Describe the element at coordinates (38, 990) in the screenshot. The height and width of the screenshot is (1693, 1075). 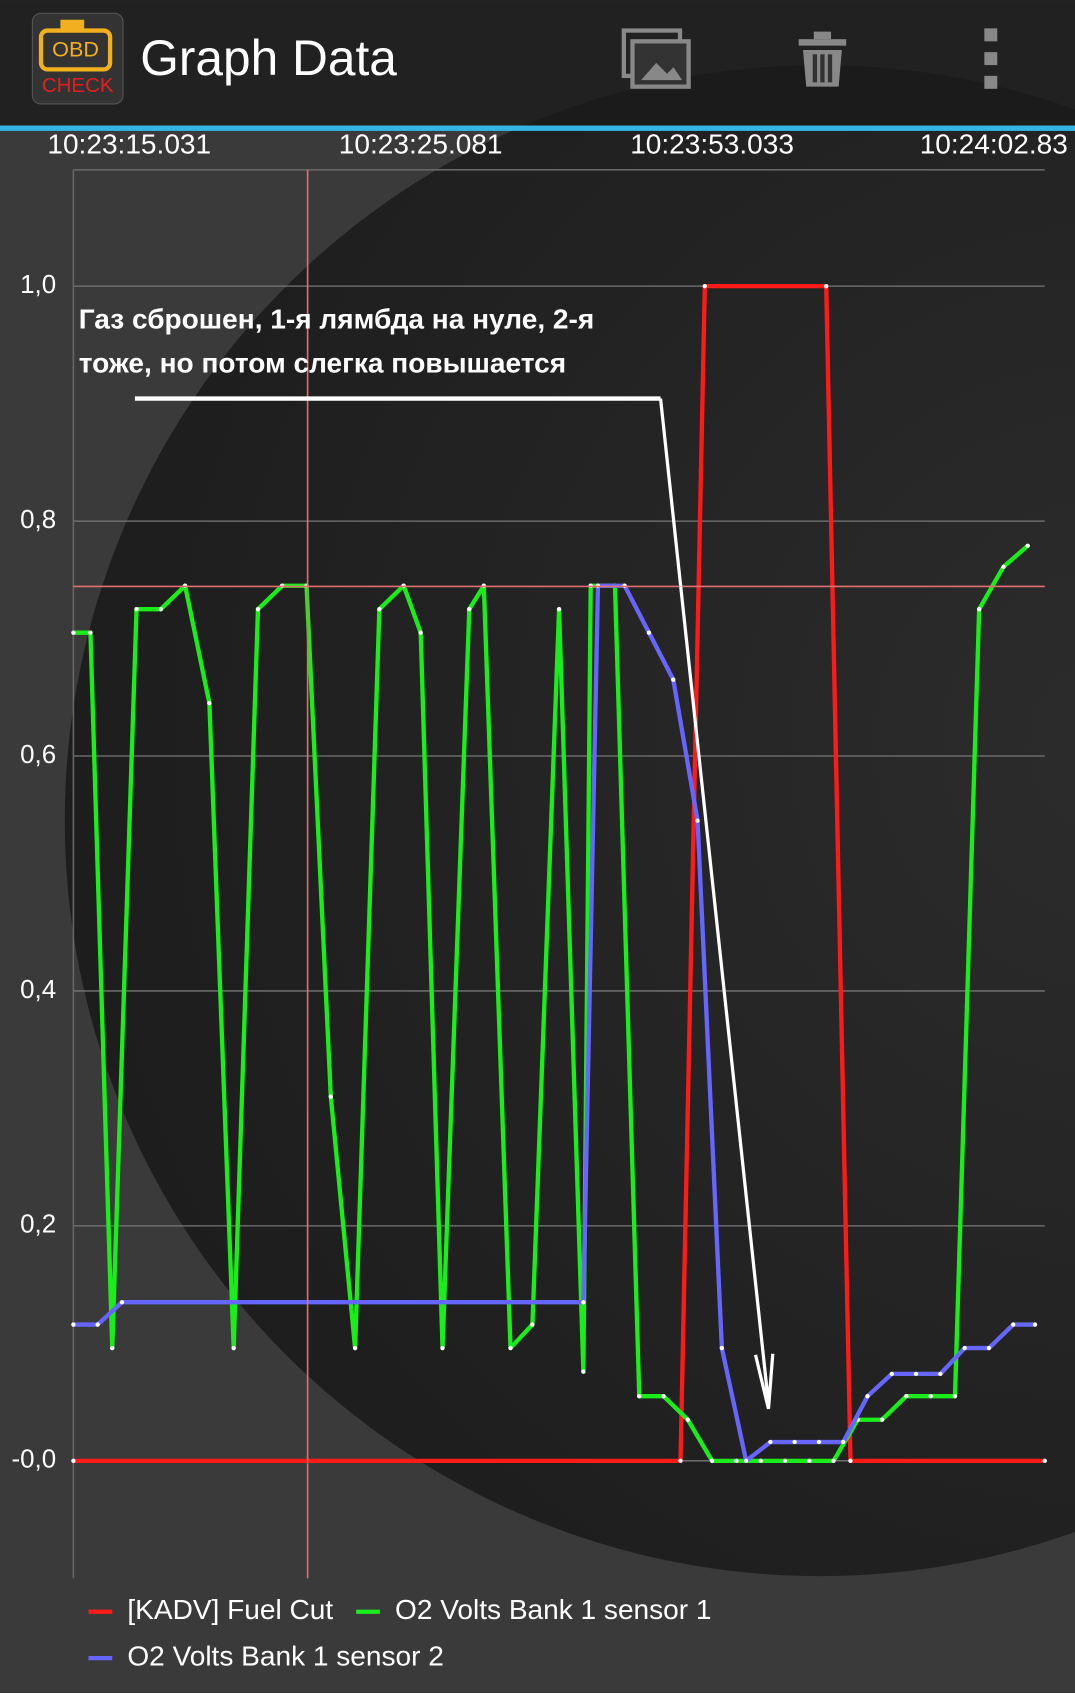
I see `y-tick-label: 0,4` at that location.